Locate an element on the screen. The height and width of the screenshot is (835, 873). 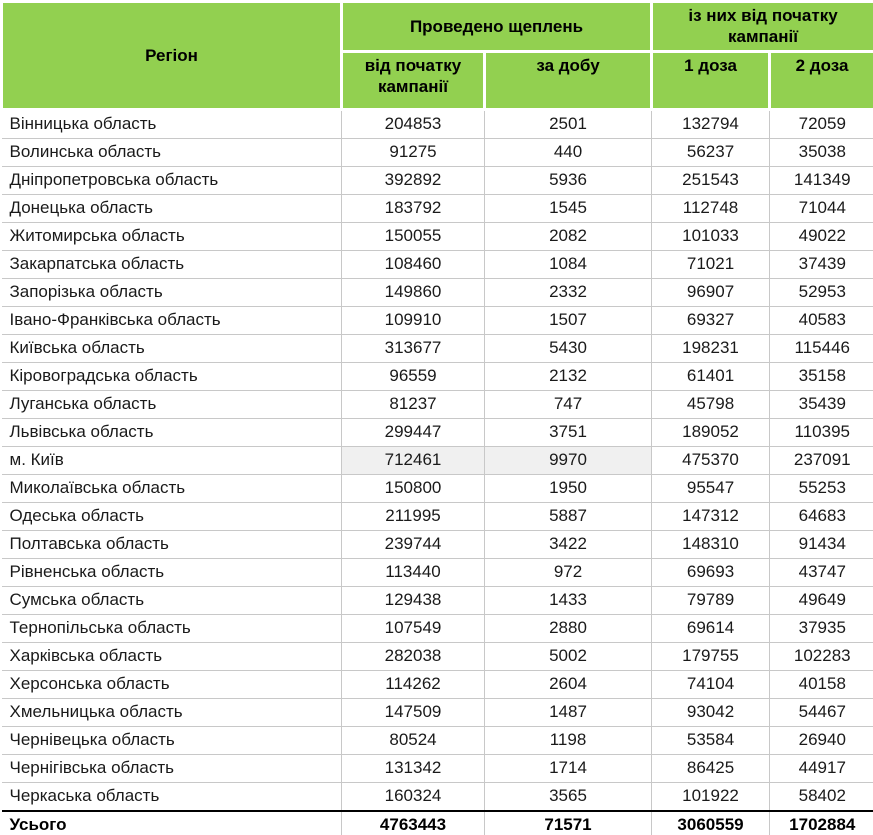
value-cell: 282038 is located at coordinates (413, 656).